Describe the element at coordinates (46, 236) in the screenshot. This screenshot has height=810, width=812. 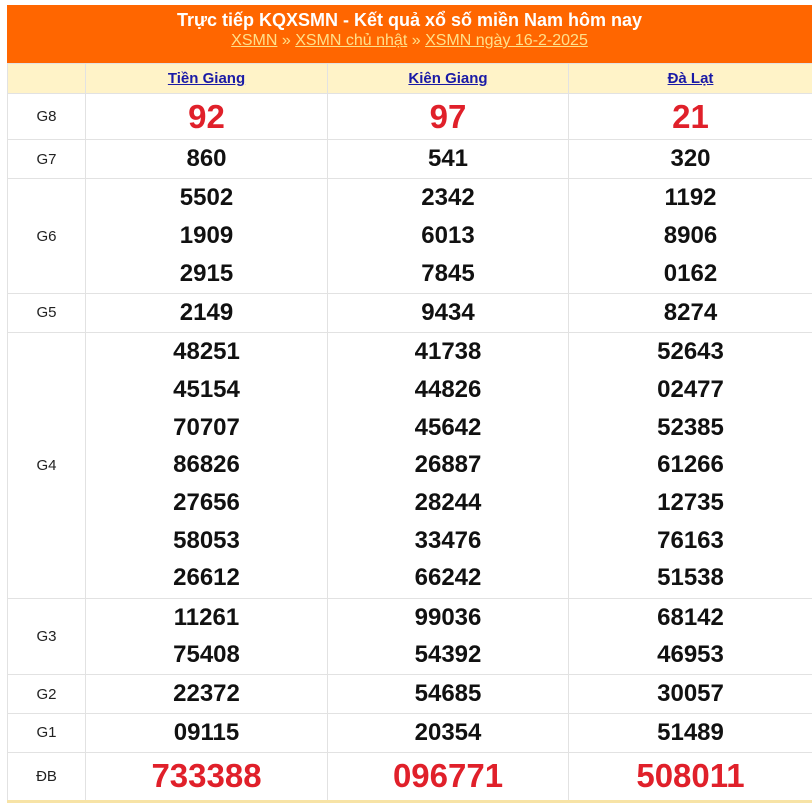
I see `prize-label: G6` at that location.